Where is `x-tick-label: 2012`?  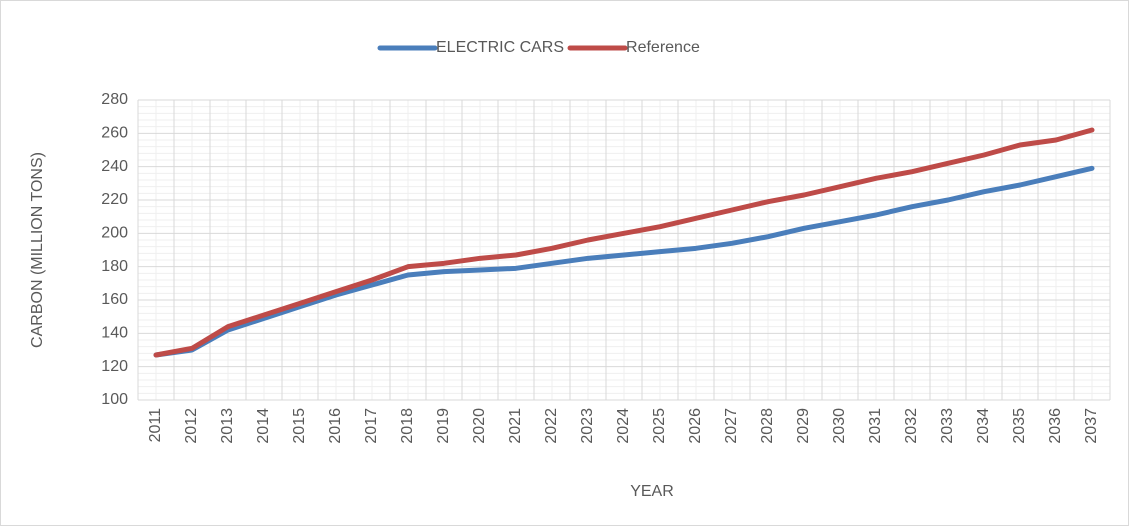
x-tick-label: 2012 is located at coordinates (191, 426).